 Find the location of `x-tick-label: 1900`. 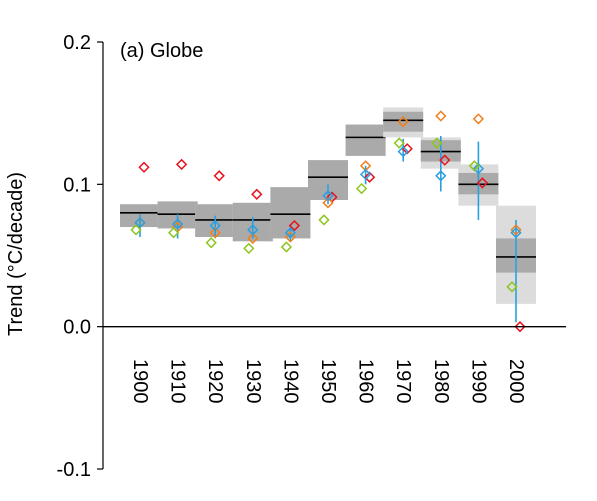

x-tick-label: 1900 is located at coordinates (140, 381).